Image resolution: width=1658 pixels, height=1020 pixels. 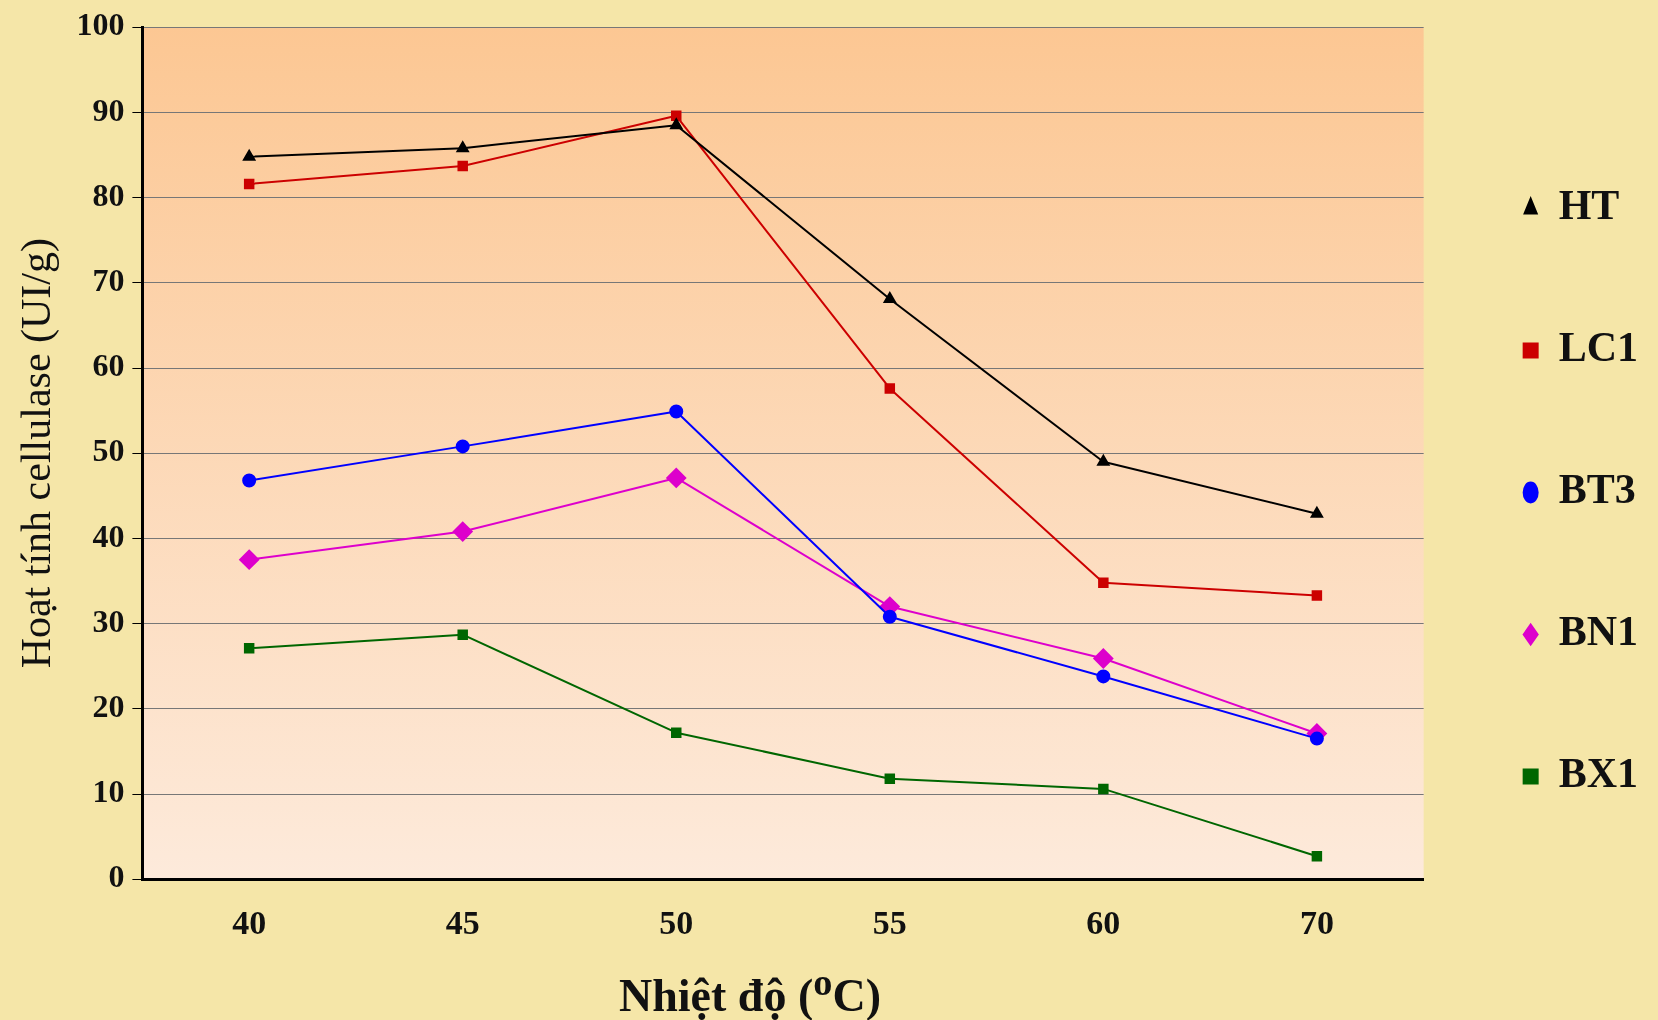 I want to click on y-tick-label: 90, so click(x=108, y=109).